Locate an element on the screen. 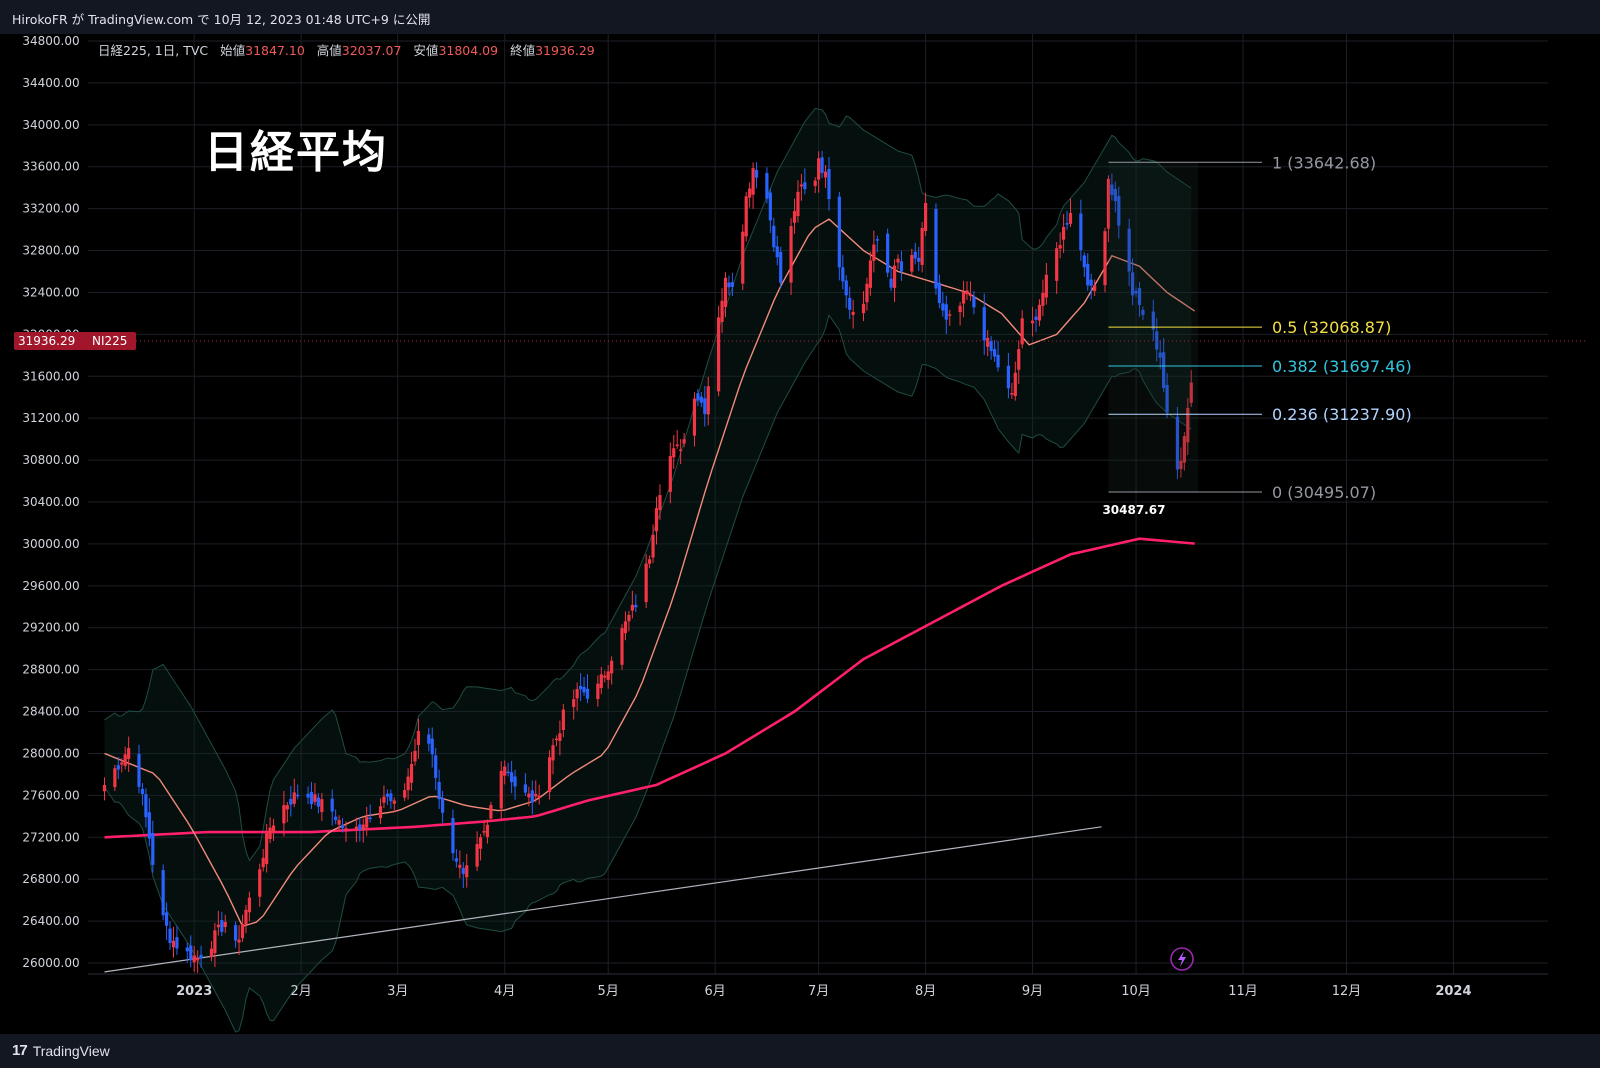  long-term-trendline is located at coordinates (603, 899).